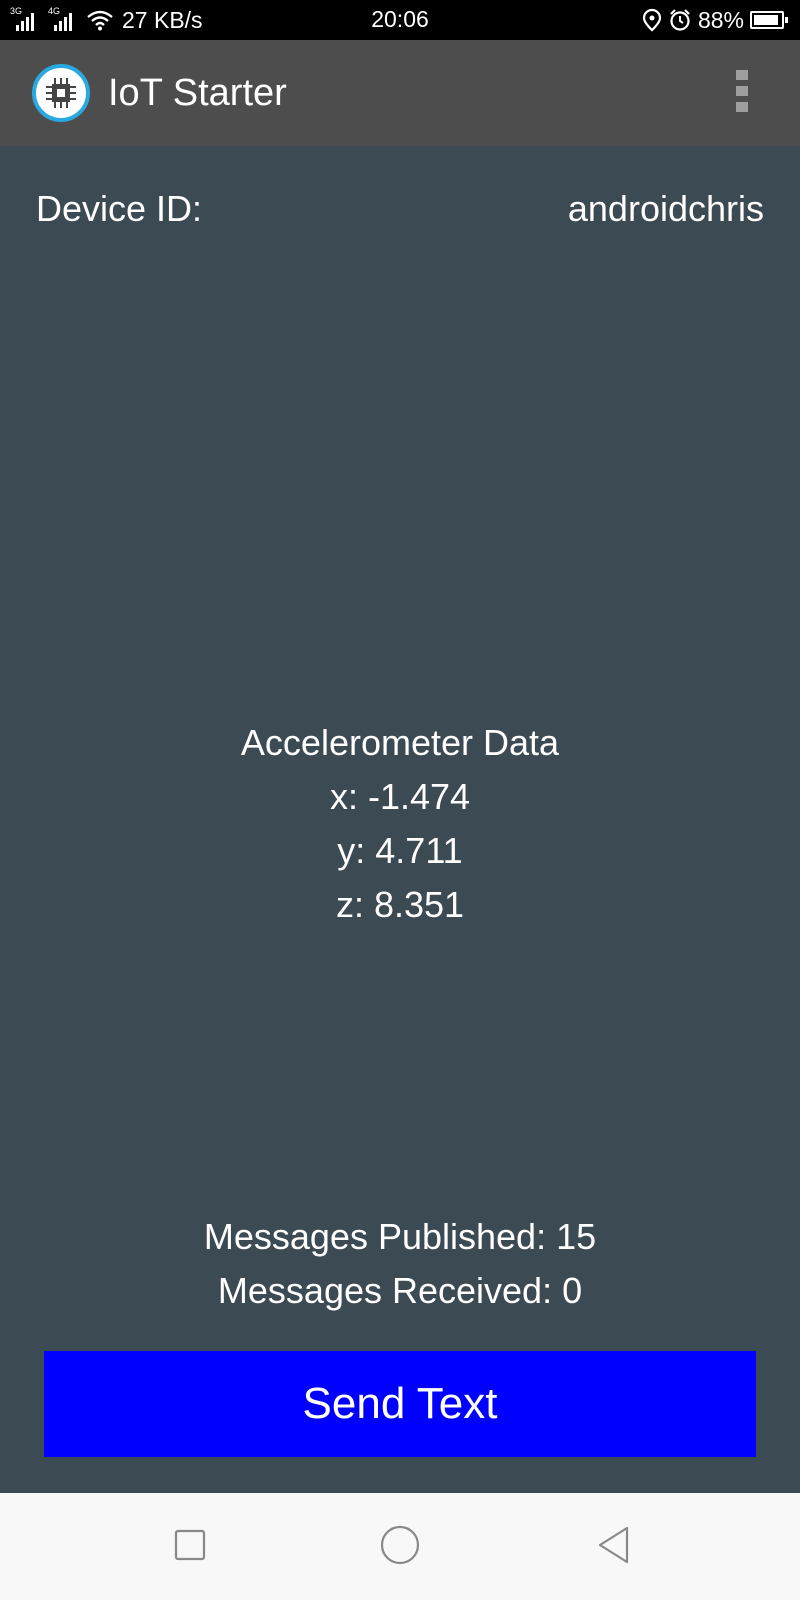 The image size is (800, 1600). I want to click on accelerometer-z: z: 8.351, so click(400, 904).